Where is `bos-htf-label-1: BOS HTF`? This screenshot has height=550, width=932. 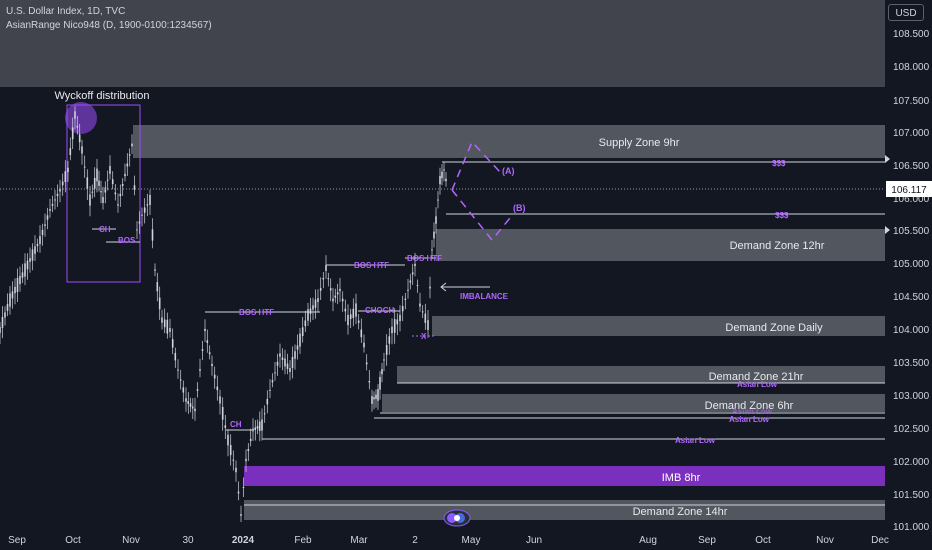 bos-htf-label-1: BOS HTF is located at coordinates (256, 312).